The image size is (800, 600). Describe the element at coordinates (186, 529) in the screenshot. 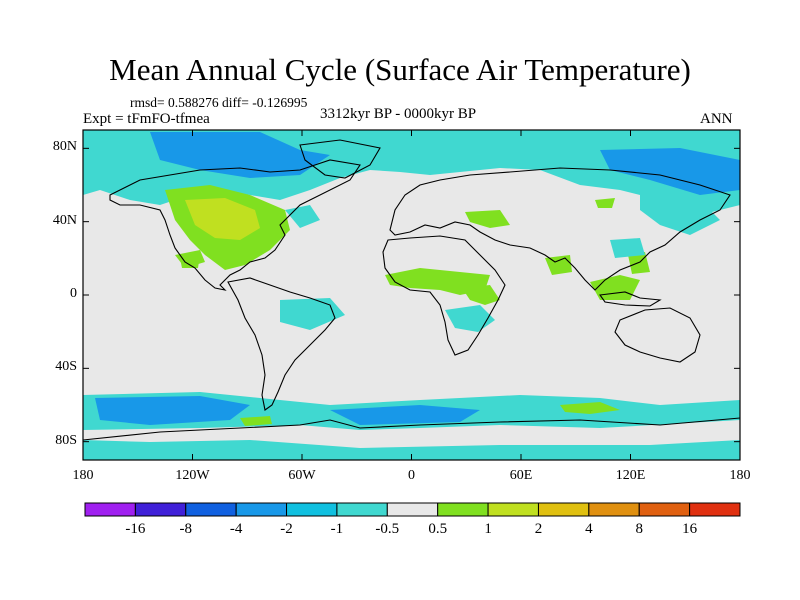

I see `colorbar-label: -8` at that location.